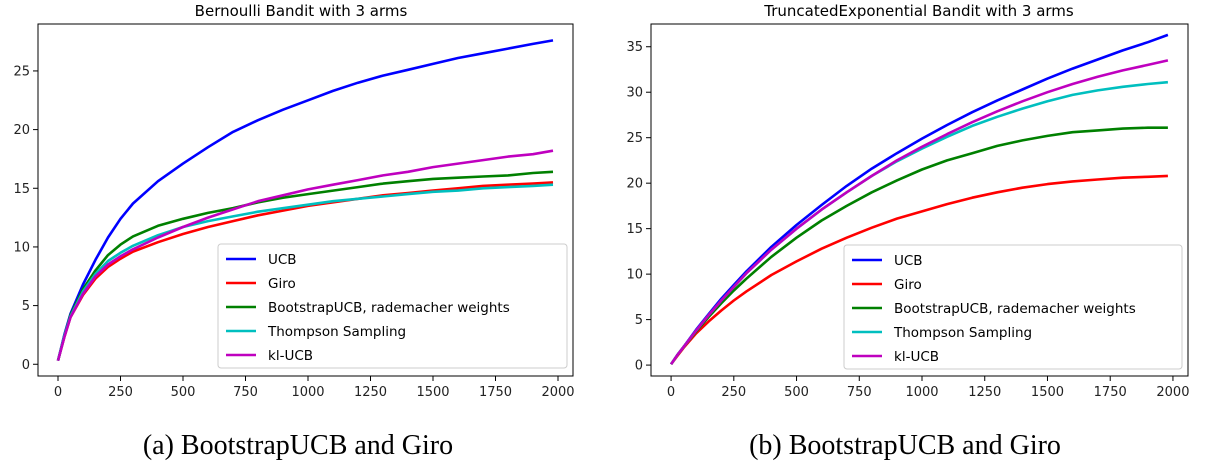  Describe the element at coordinates (298, 445) in the screenshot. I see `figure-caption: (a) BootstrapUCB and Giro` at that location.